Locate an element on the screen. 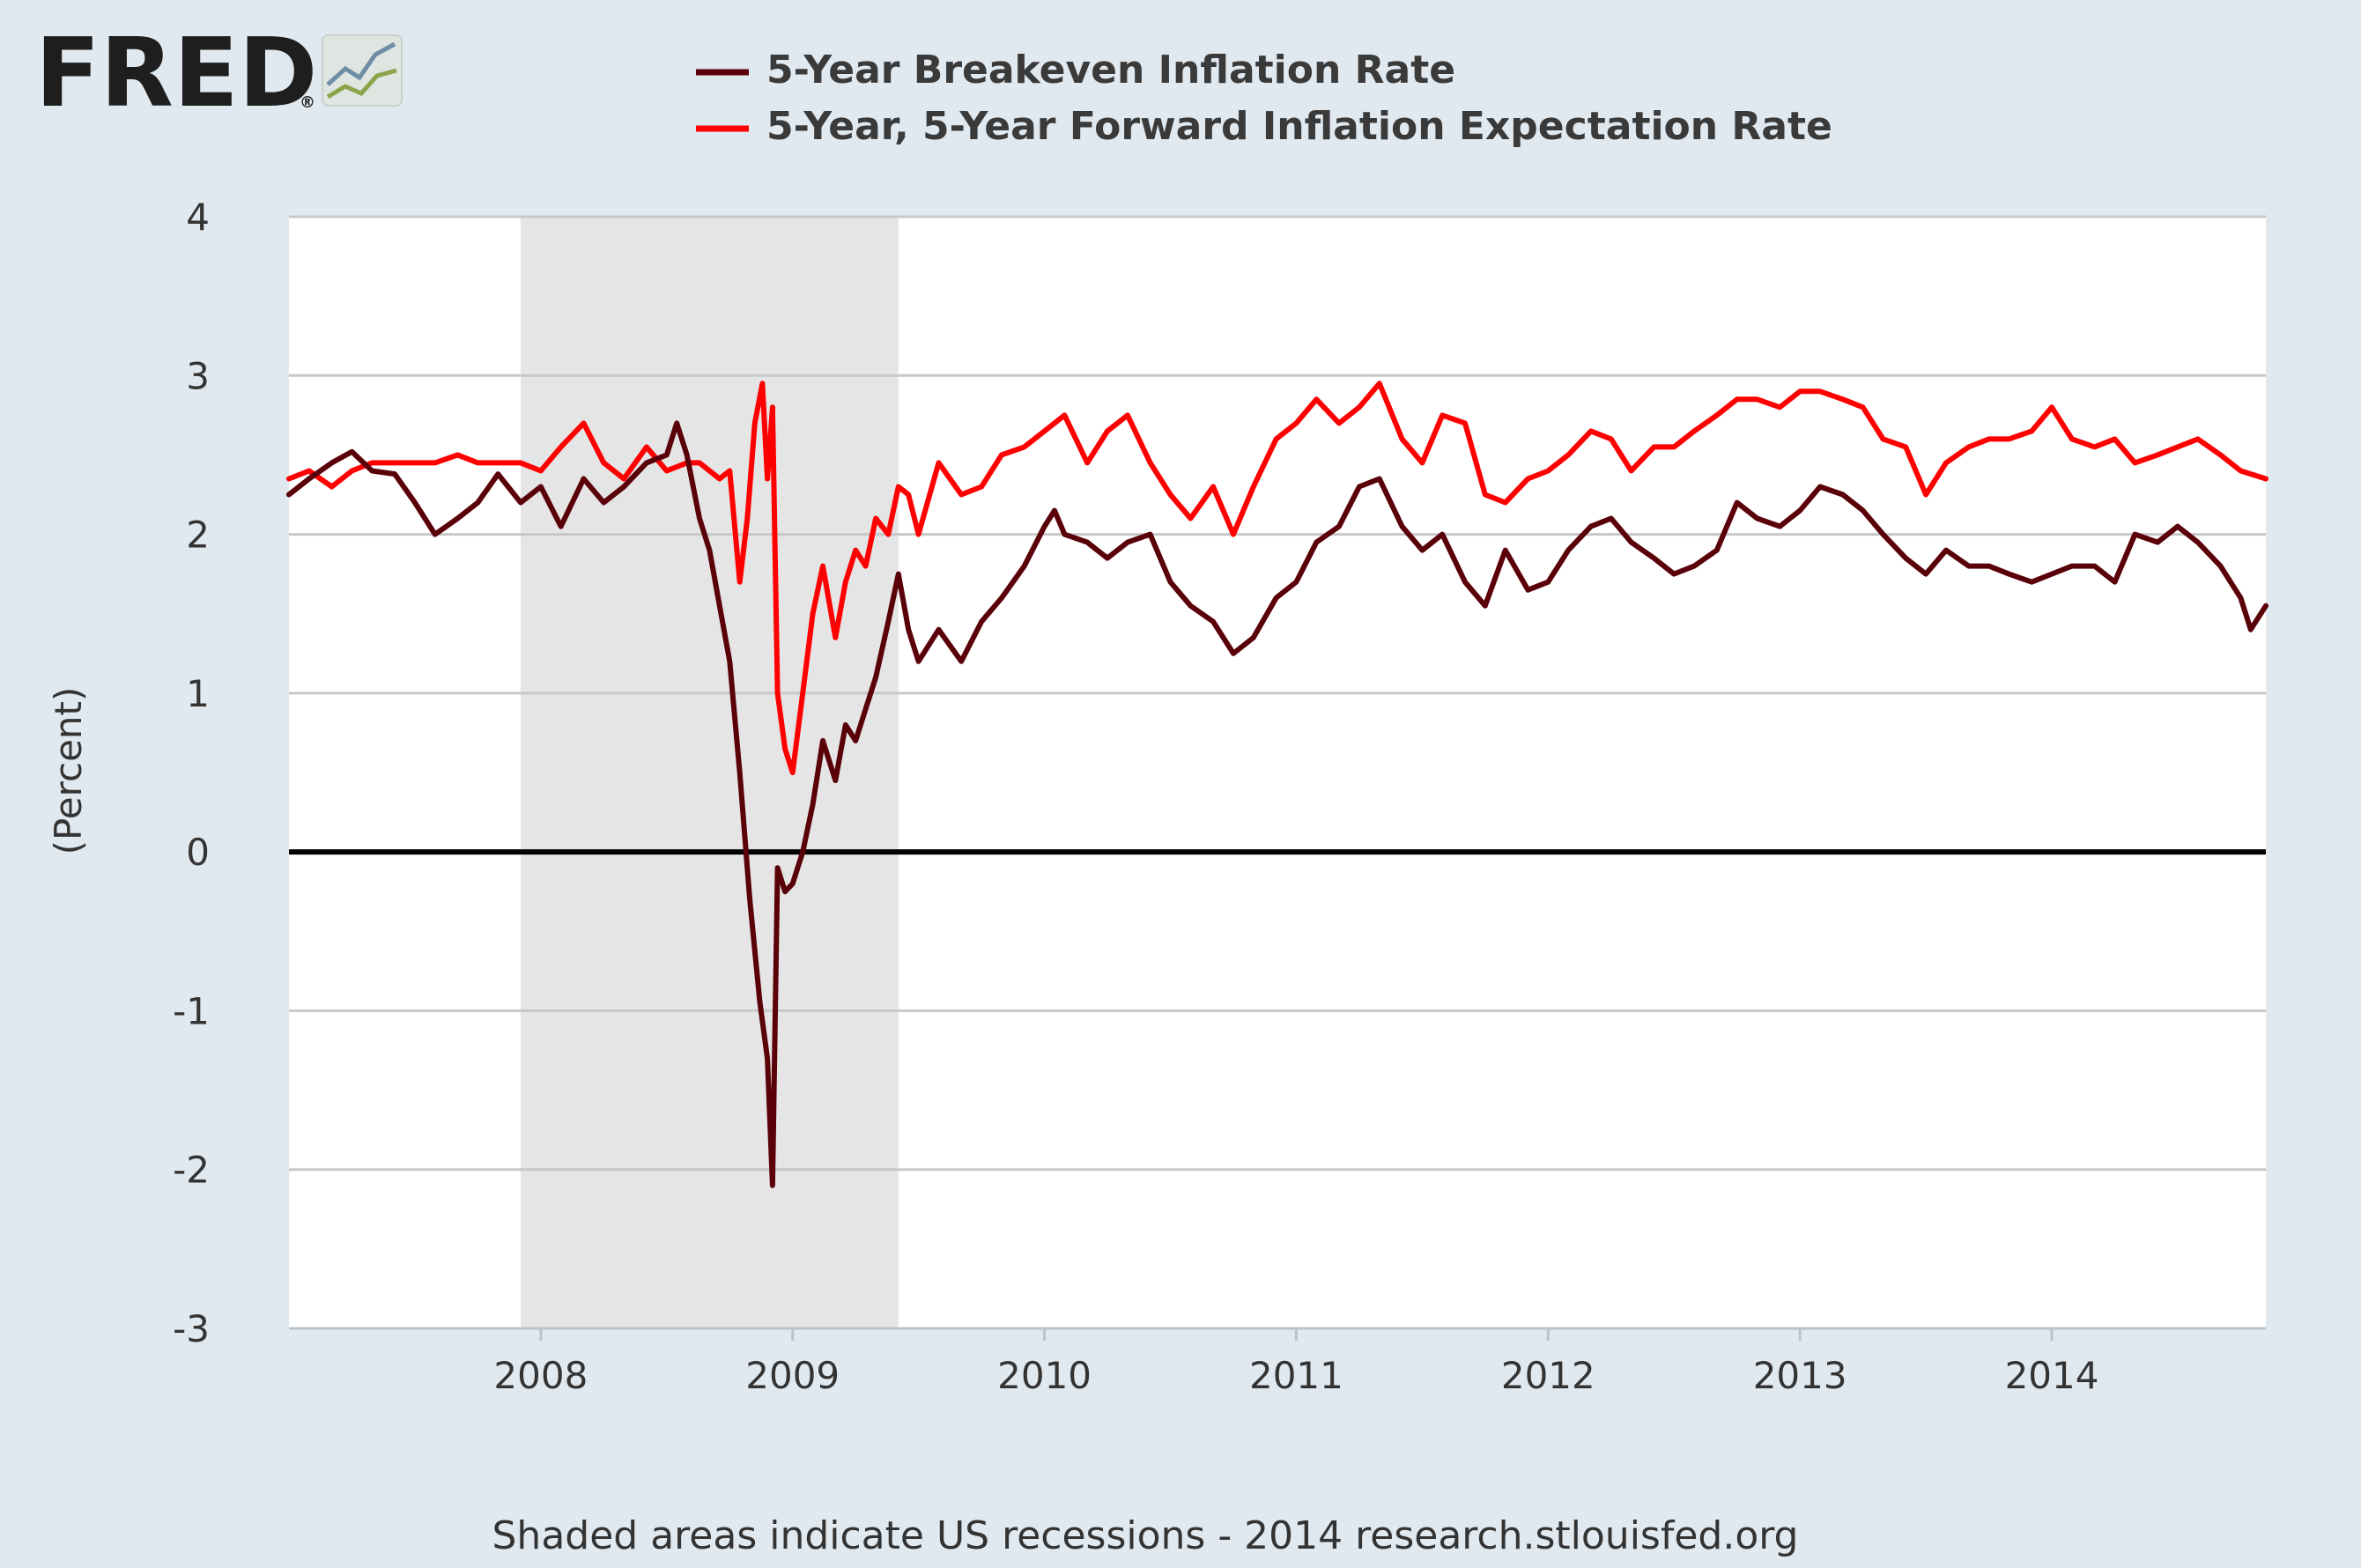 This screenshot has height=1568, width=2361. y-tick-label: -3 is located at coordinates (191, 1328).